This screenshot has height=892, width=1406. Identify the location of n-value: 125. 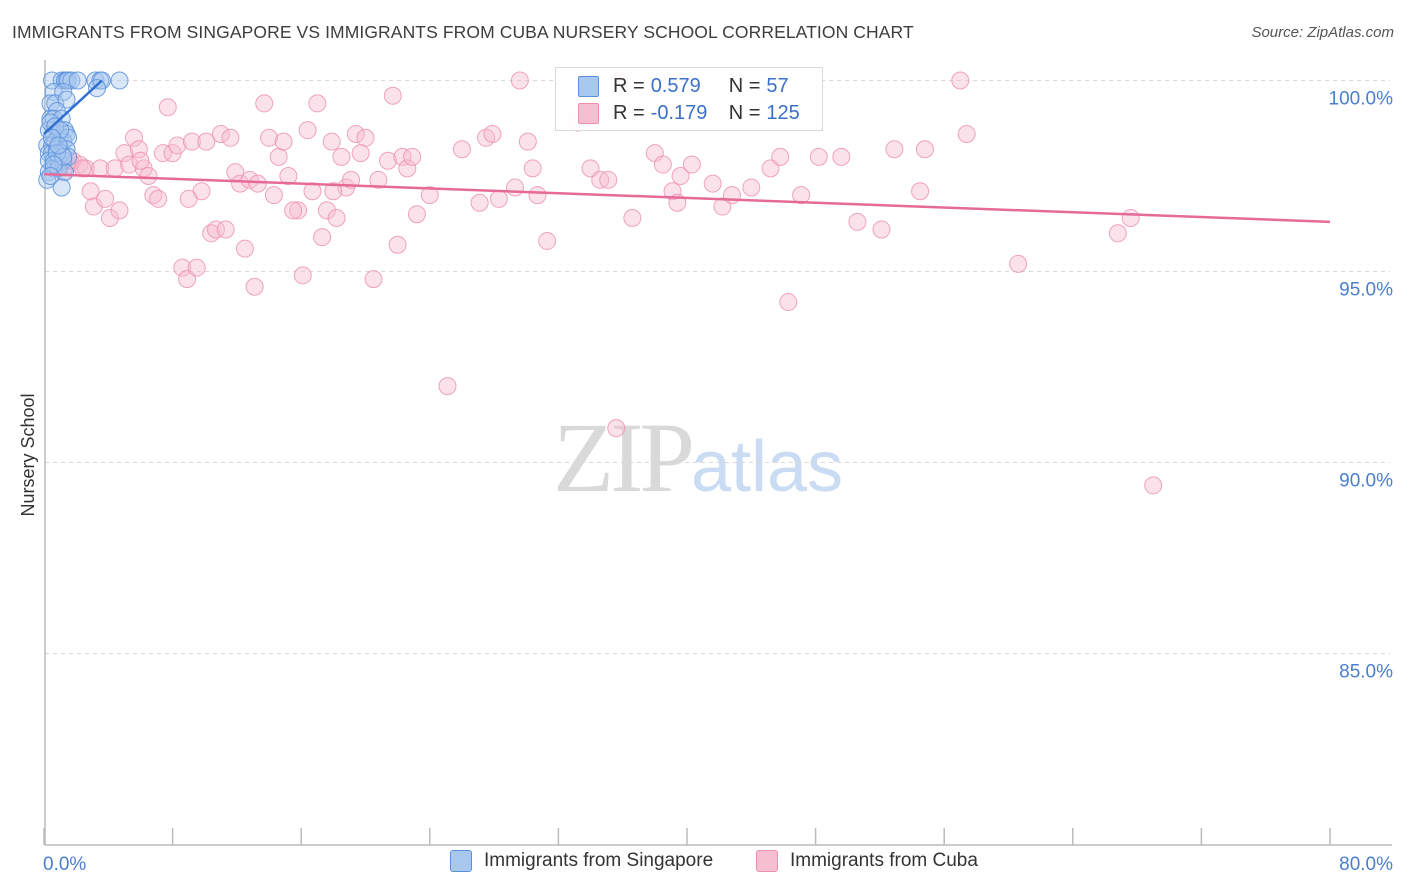
(783, 112).